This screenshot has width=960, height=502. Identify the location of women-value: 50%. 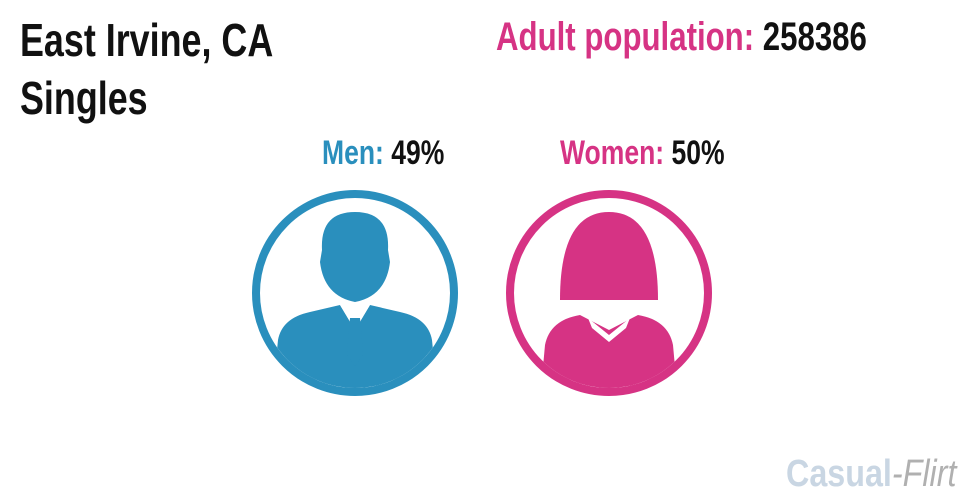
(697, 153).